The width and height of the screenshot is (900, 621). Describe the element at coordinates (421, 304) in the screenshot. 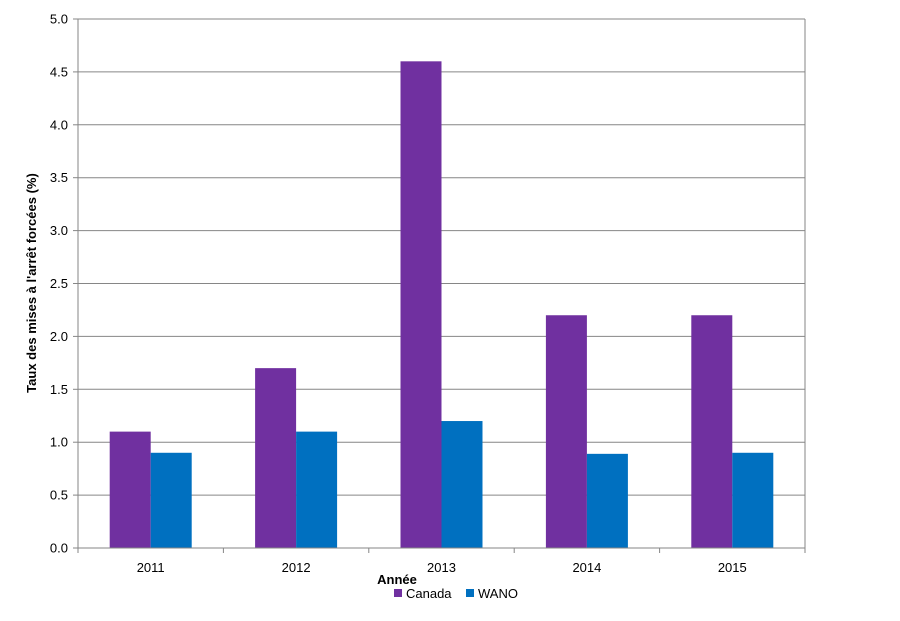

I see `bar-canada-2013` at that location.